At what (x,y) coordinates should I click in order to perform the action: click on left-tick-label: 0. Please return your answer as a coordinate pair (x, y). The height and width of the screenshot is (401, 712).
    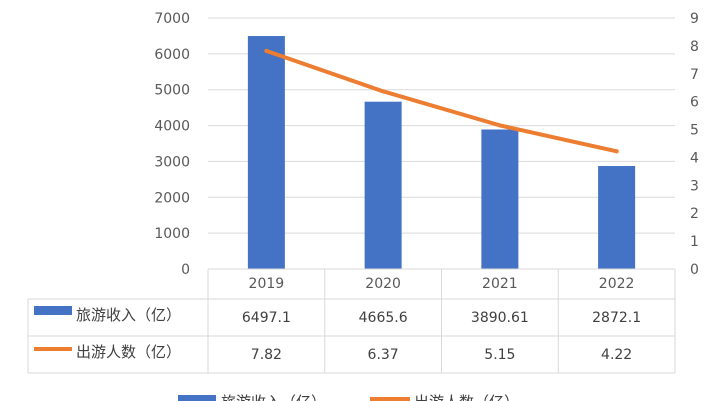
    Looking at the image, I should click on (185, 270).